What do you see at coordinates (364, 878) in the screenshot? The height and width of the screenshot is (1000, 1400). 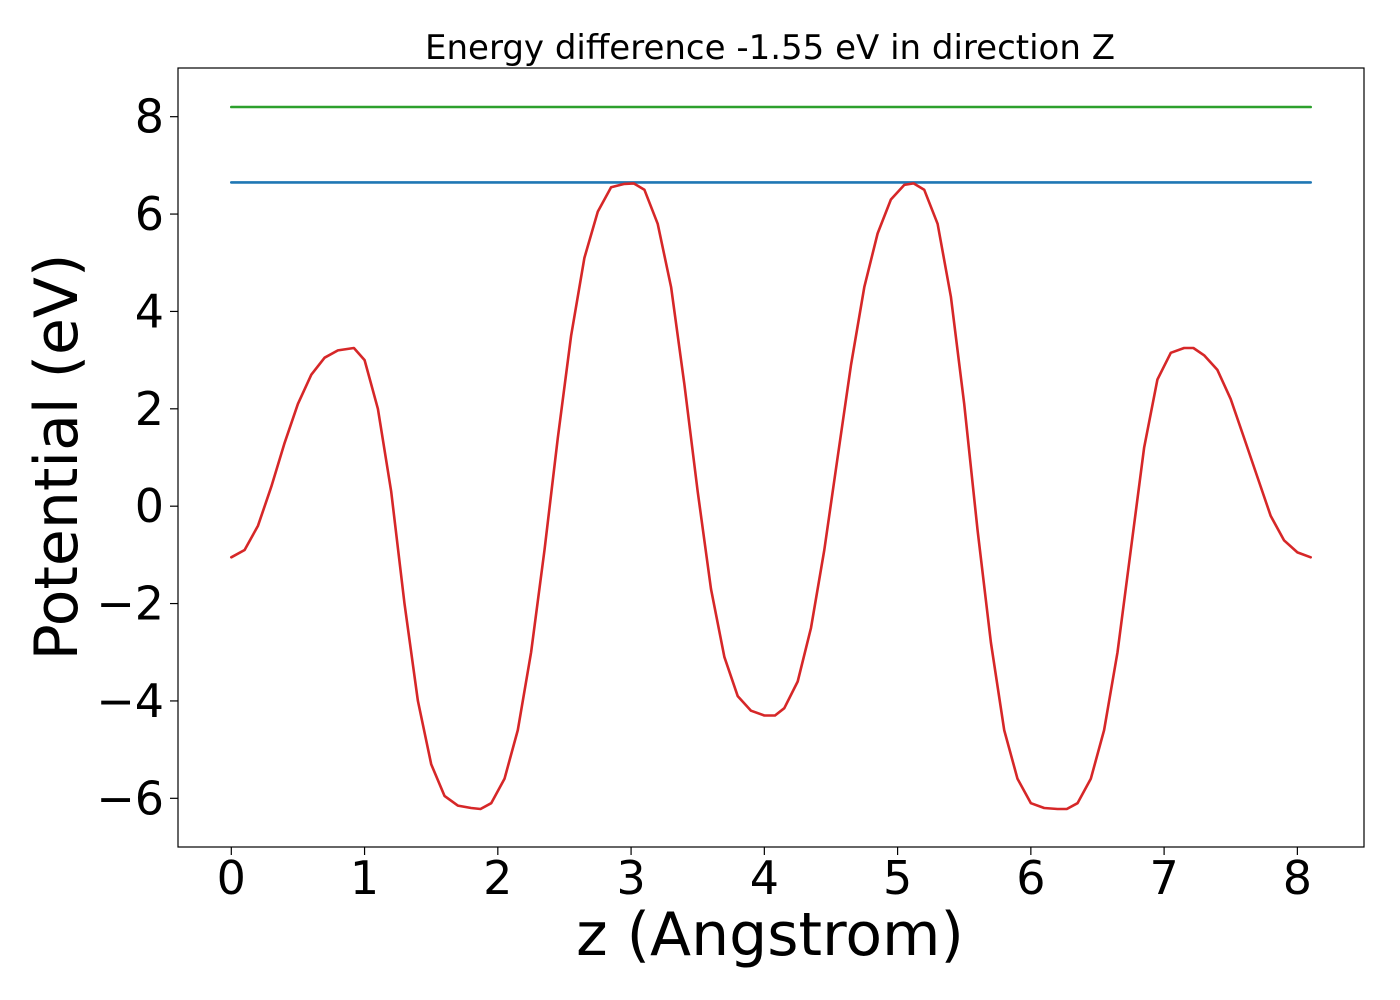 I see `x-tick-label-1: 1` at bounding box center [364, 878].